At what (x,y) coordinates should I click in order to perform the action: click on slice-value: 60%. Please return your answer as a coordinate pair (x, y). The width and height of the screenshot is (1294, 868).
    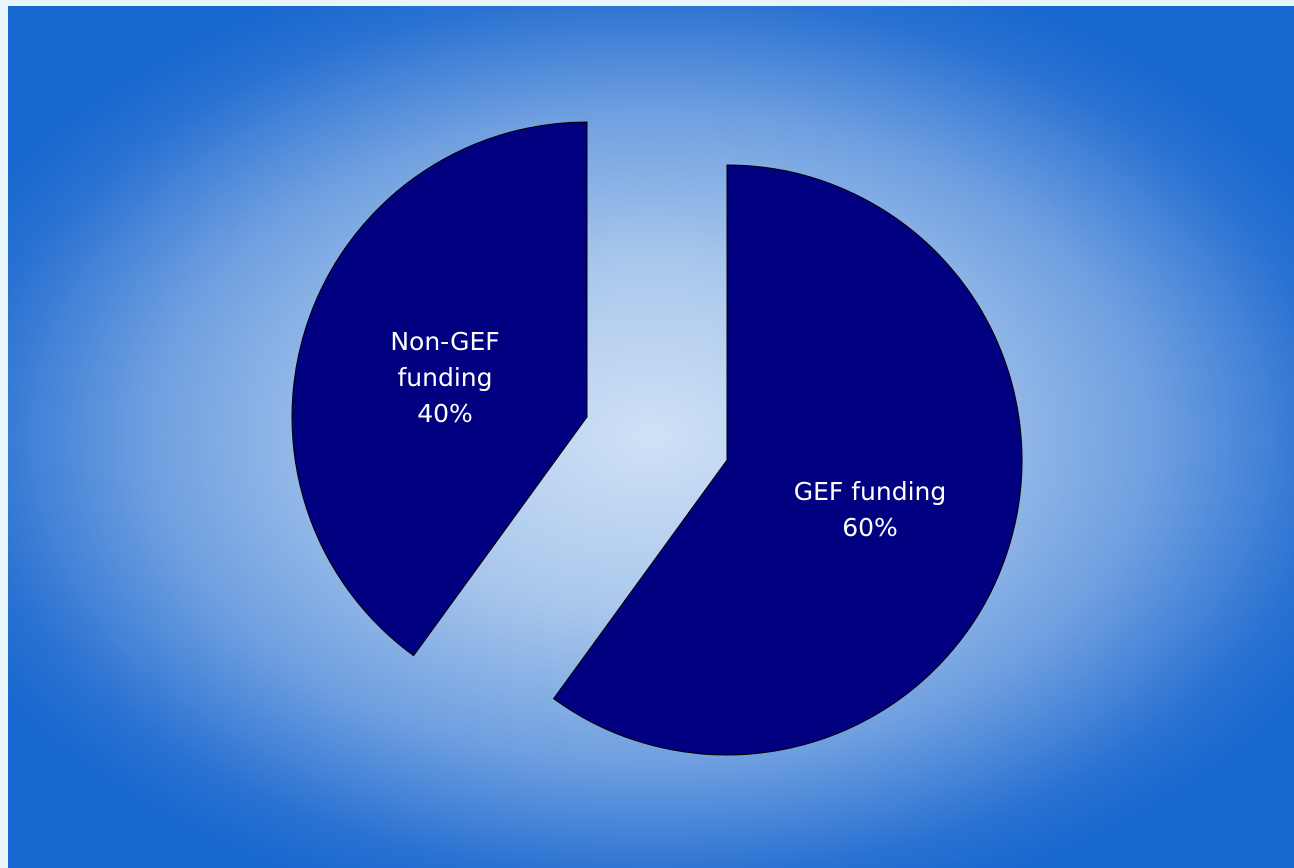
    Looking at the image, I should click on (870, 527).